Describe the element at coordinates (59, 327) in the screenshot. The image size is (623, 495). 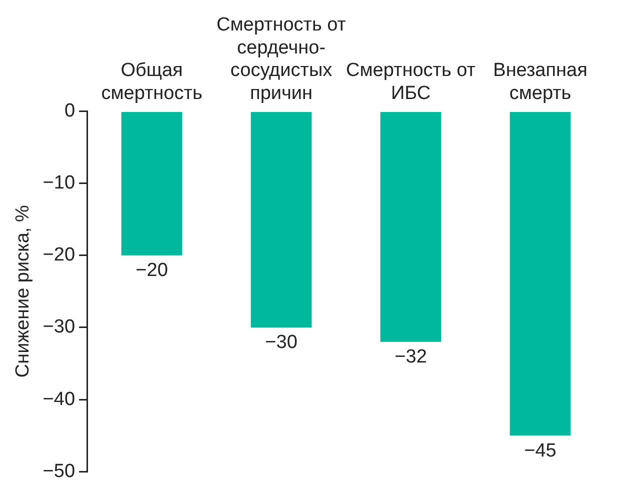
I see `y-tick-label: −30` at that location.